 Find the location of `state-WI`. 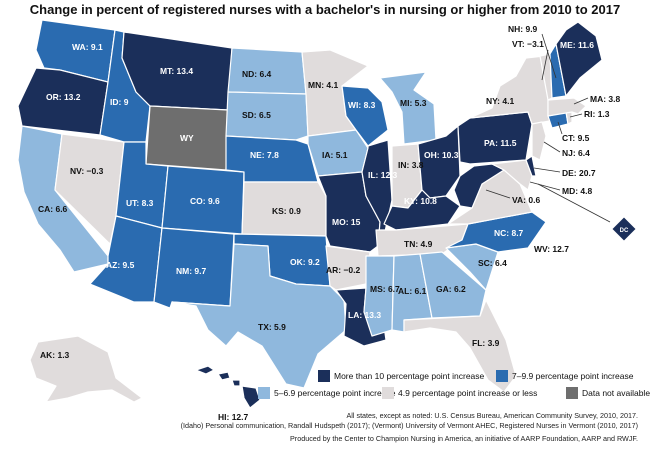

state-WI is located at coordinates (365, 116).